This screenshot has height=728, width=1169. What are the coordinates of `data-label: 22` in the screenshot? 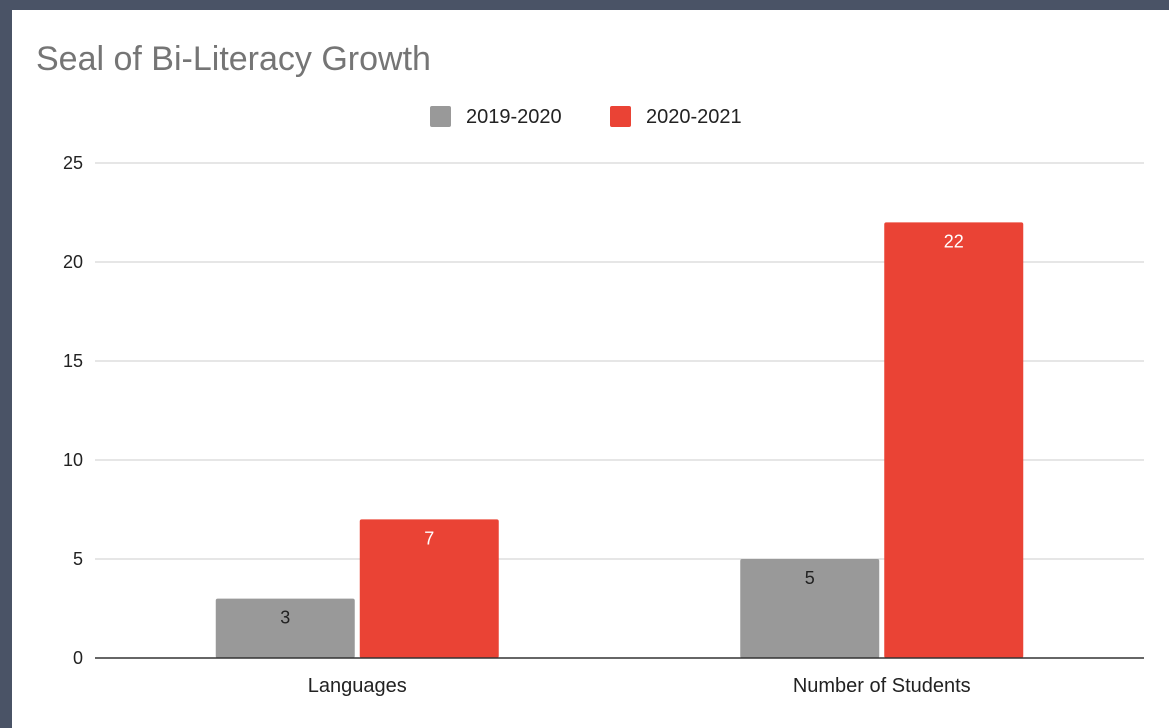 It's located at (954, 241).